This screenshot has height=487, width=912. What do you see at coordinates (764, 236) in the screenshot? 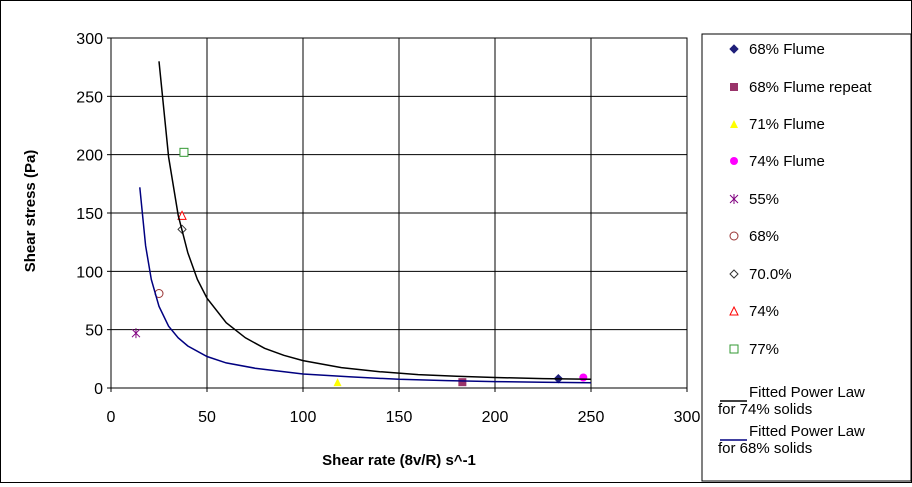
I see `legend-label: 68%` at bounding box center [764, 236].